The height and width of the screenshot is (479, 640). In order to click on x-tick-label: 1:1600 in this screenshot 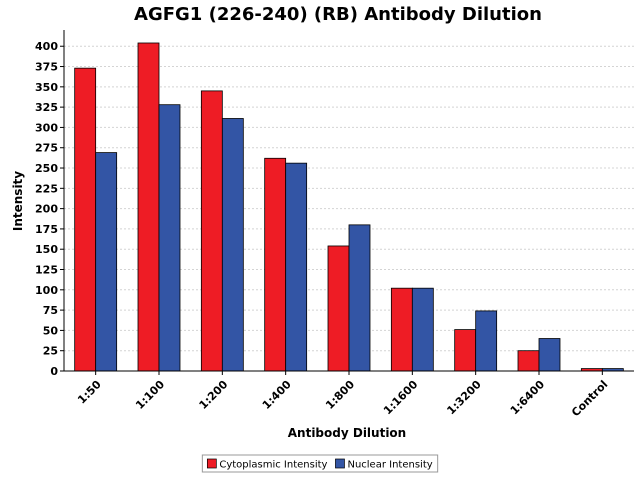, I will do `click(401, 398)`.